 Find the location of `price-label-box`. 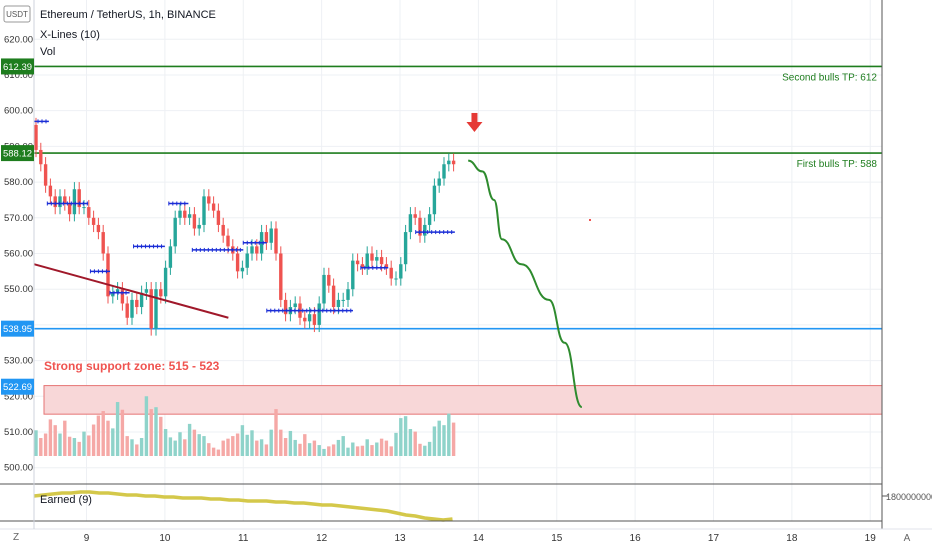

price-label-box is located at coordinates (17, 386).